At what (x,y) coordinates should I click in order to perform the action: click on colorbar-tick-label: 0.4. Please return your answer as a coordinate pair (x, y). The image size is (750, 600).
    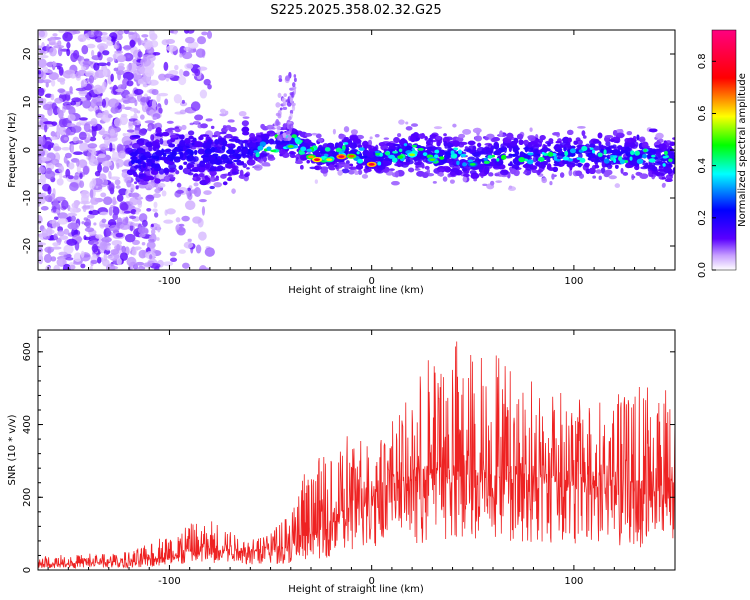
    Looking at the image, I should click on (702, 166).